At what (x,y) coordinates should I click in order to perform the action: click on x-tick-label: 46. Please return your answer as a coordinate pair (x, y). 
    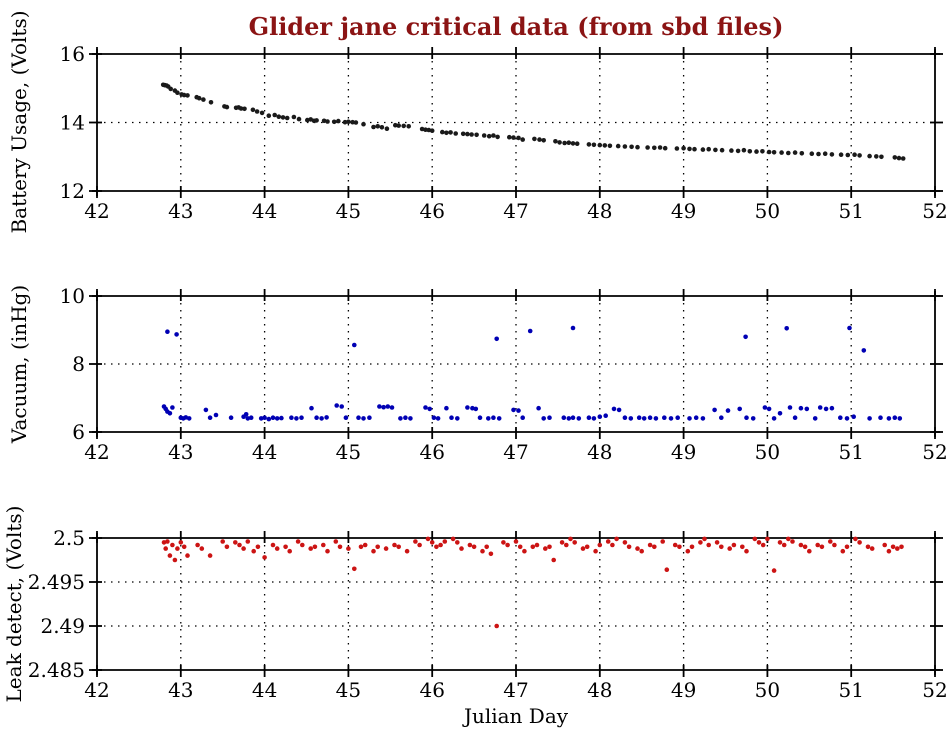
    Looking at the image, I should click on (431, 452).